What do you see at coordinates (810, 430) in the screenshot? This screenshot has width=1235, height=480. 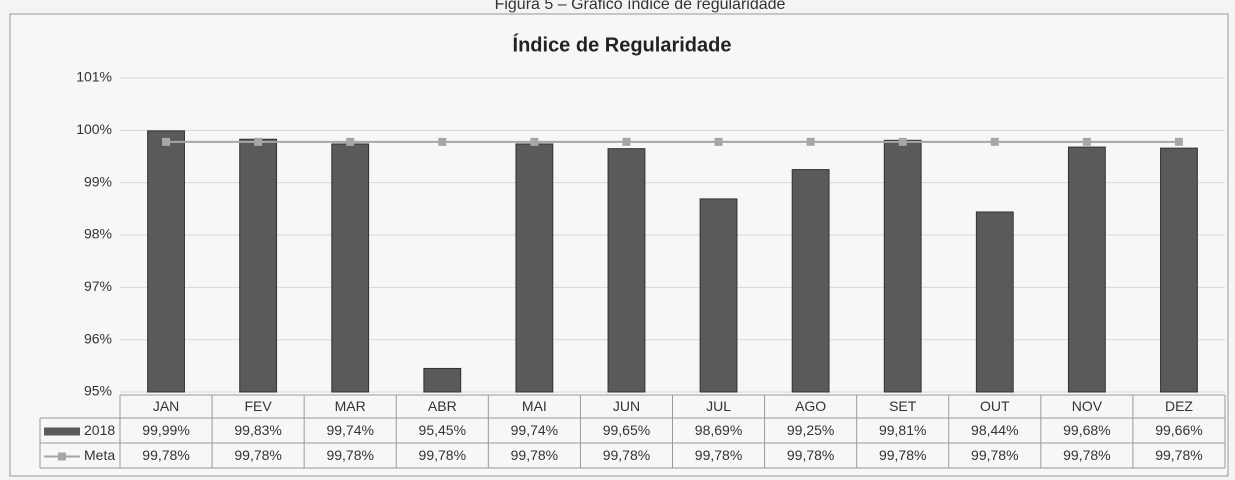 I see `value-label: 99,25%` at bounding box center [810, 430].